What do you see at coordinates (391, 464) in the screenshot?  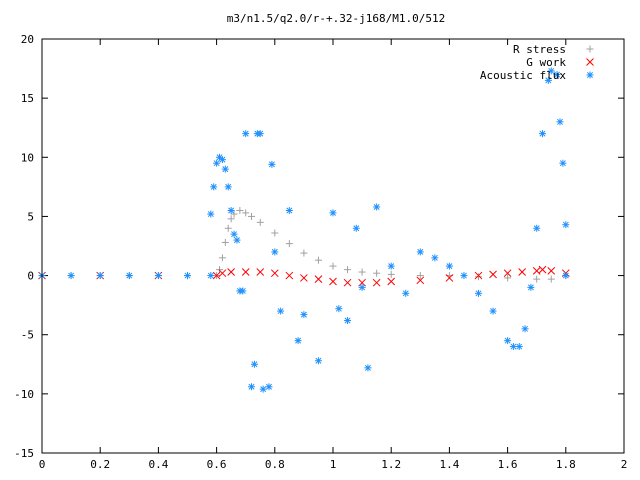 I see `x-tick-label: 1.2` at bounding box center [391, 464].